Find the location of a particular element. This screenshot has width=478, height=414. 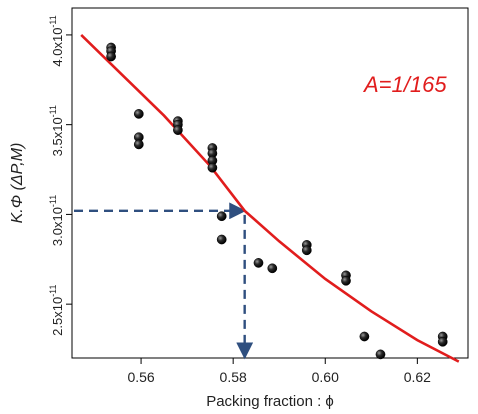

x-tick-label: 0.62 is located at coordinates (417, 377).